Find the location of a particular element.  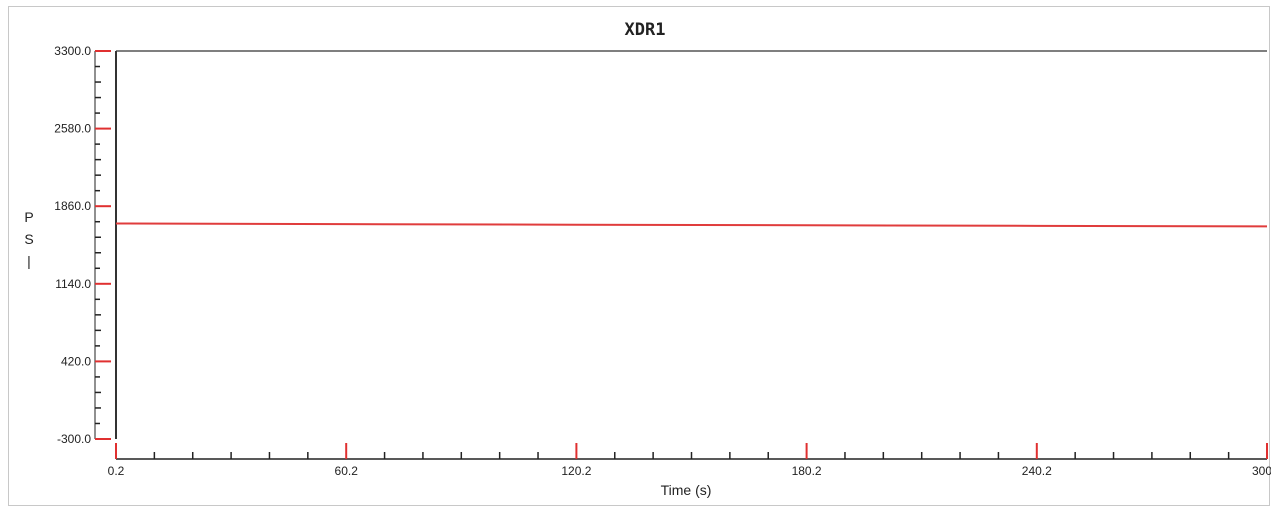

x-tick-label: 0.2 is located at coordinates (116, 471).